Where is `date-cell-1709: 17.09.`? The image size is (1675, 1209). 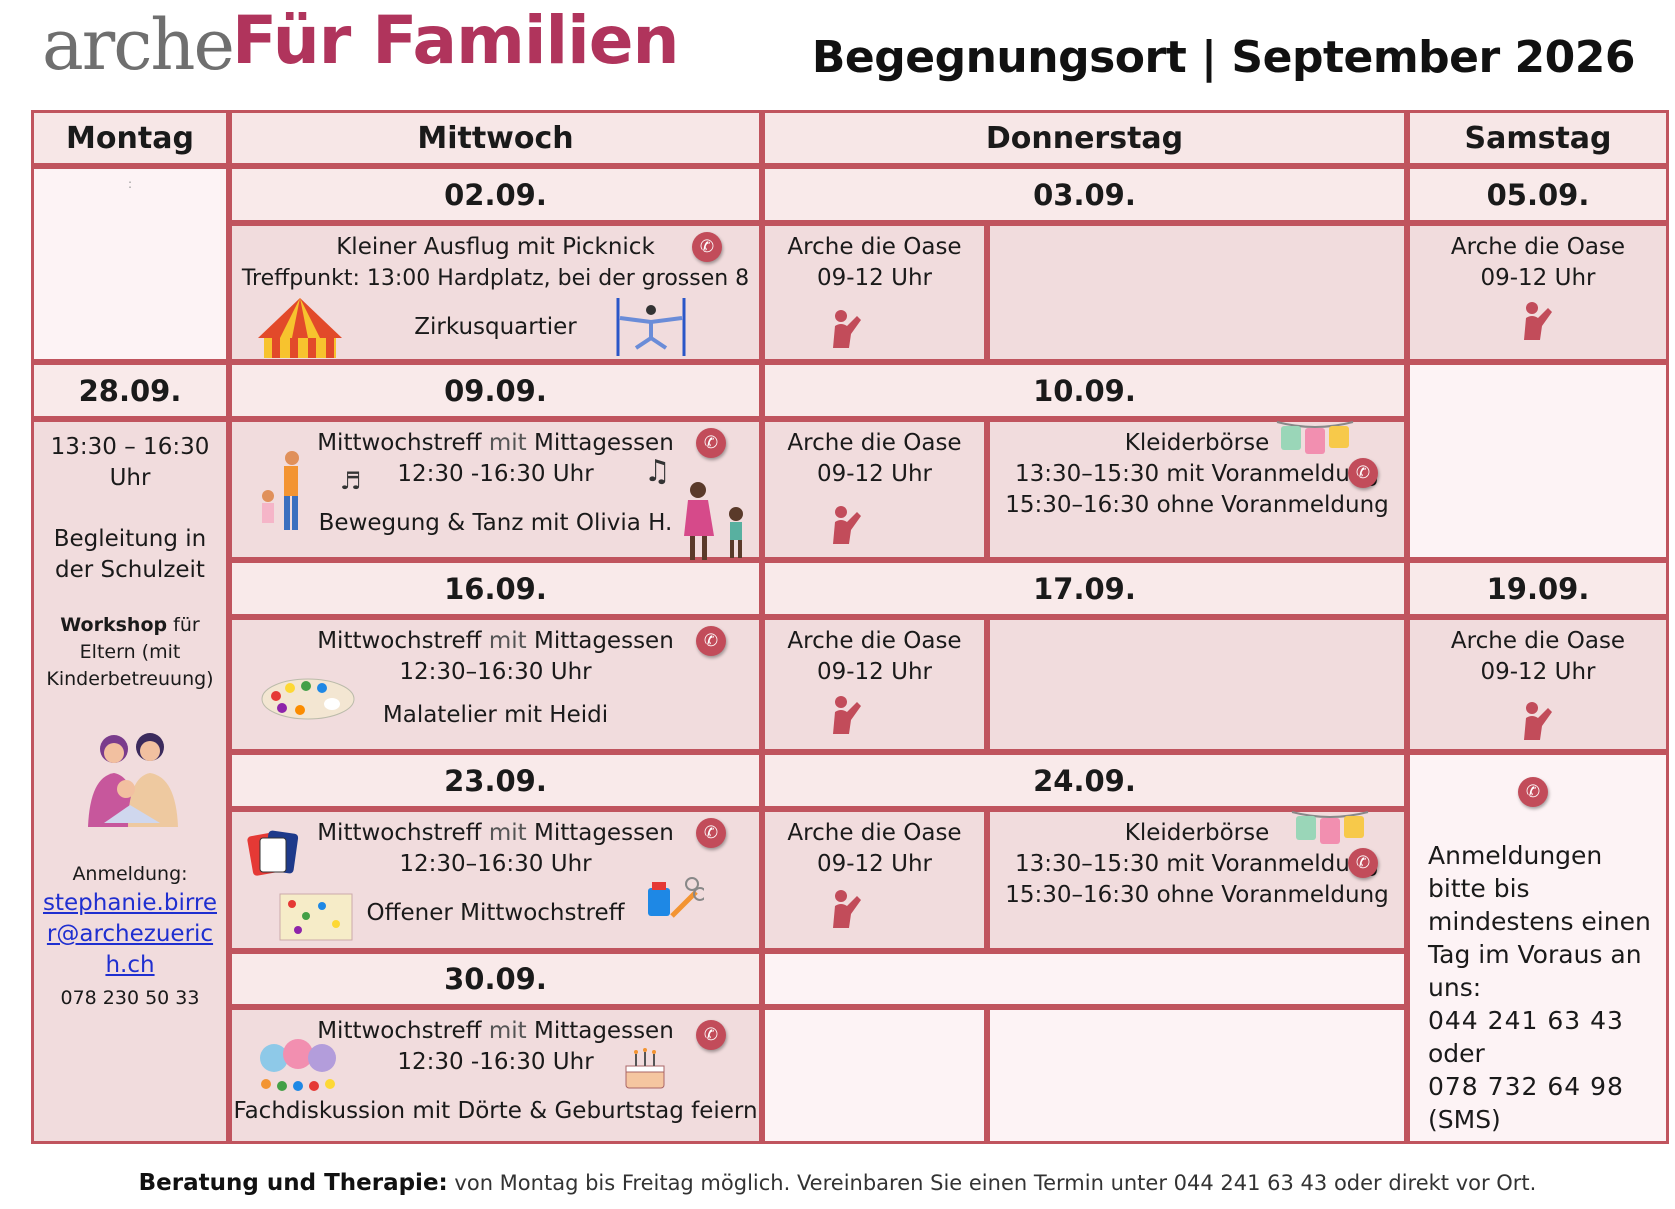
date-cell-1709: 17.09. is located at coordinates (1084, 588).